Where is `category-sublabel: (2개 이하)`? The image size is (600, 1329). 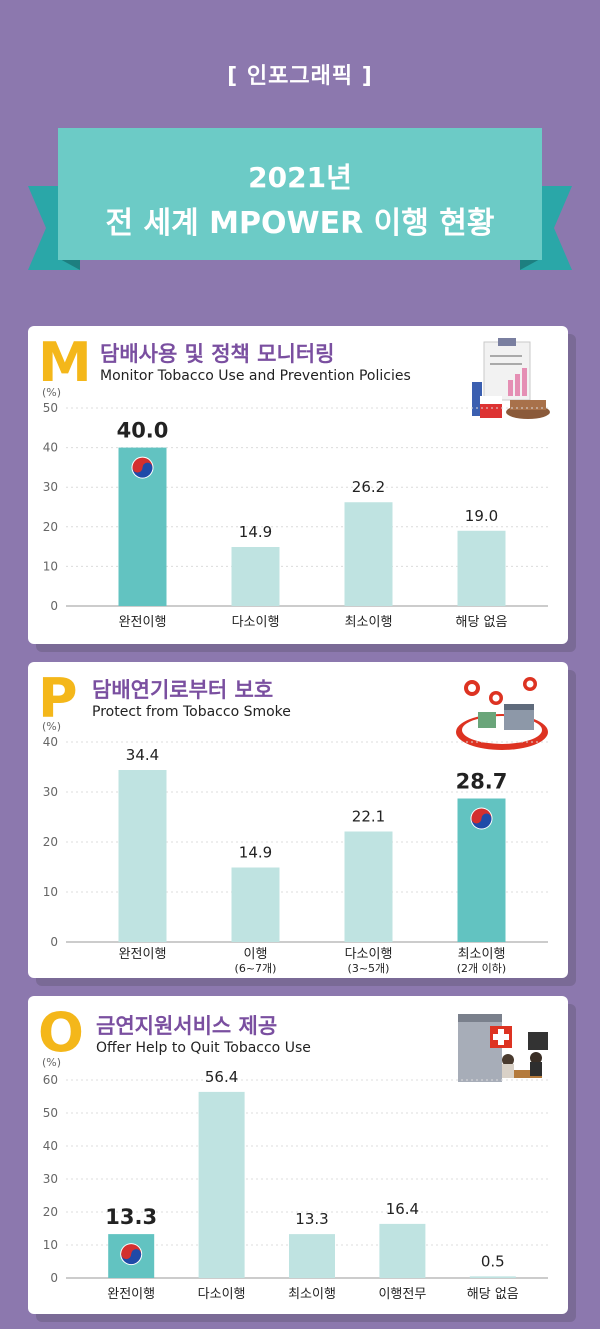 category-sublabel: (2개 이하) is located at coordinates (481, 968).